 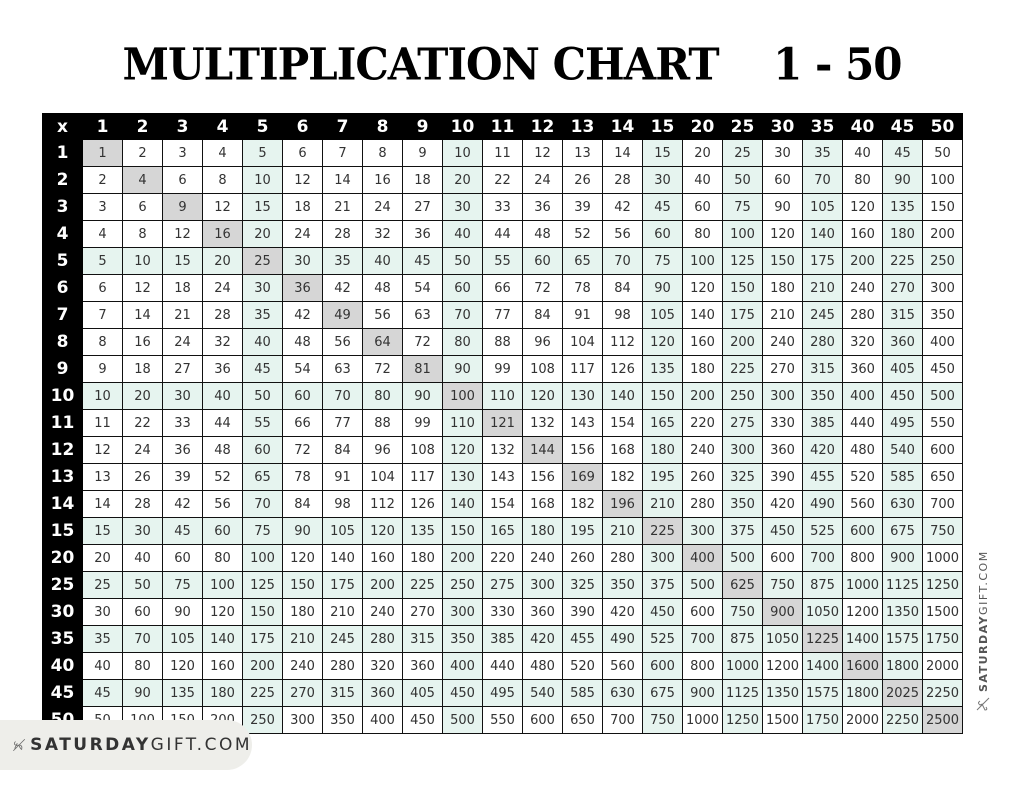 What do you see at coordinates (822, 666) in the screenshot?
I see `product-cell: 1400` at bounding box center [822, 666].